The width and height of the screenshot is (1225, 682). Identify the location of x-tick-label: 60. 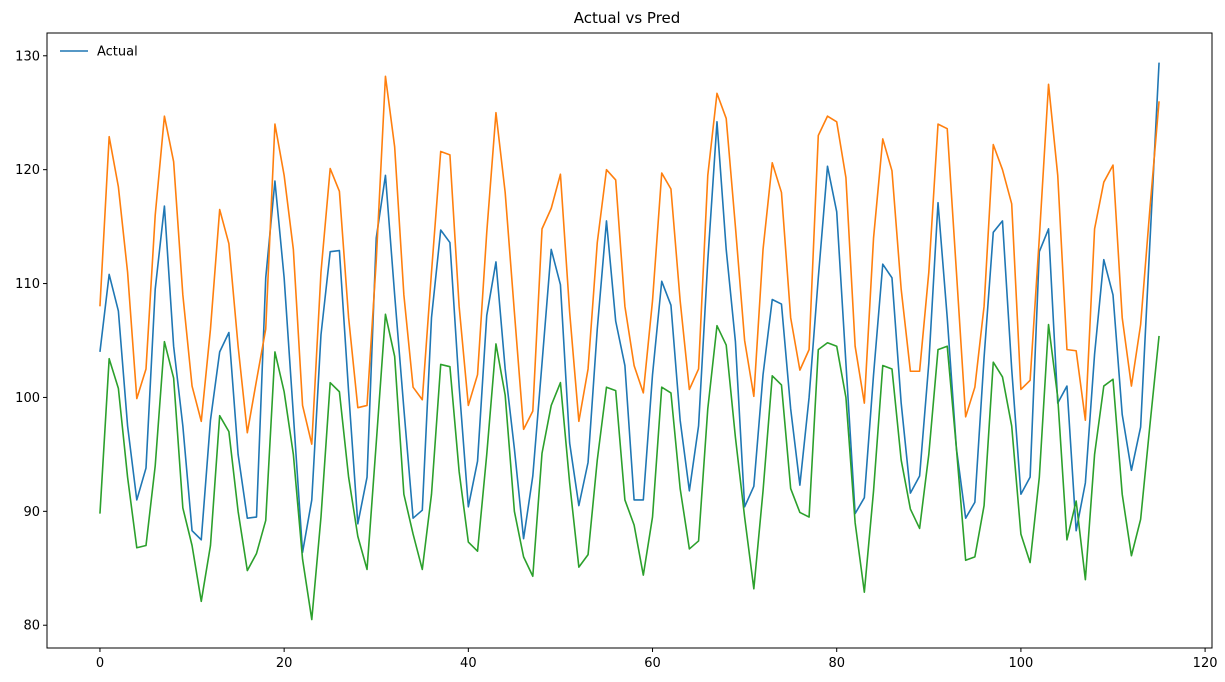
(652, 663).